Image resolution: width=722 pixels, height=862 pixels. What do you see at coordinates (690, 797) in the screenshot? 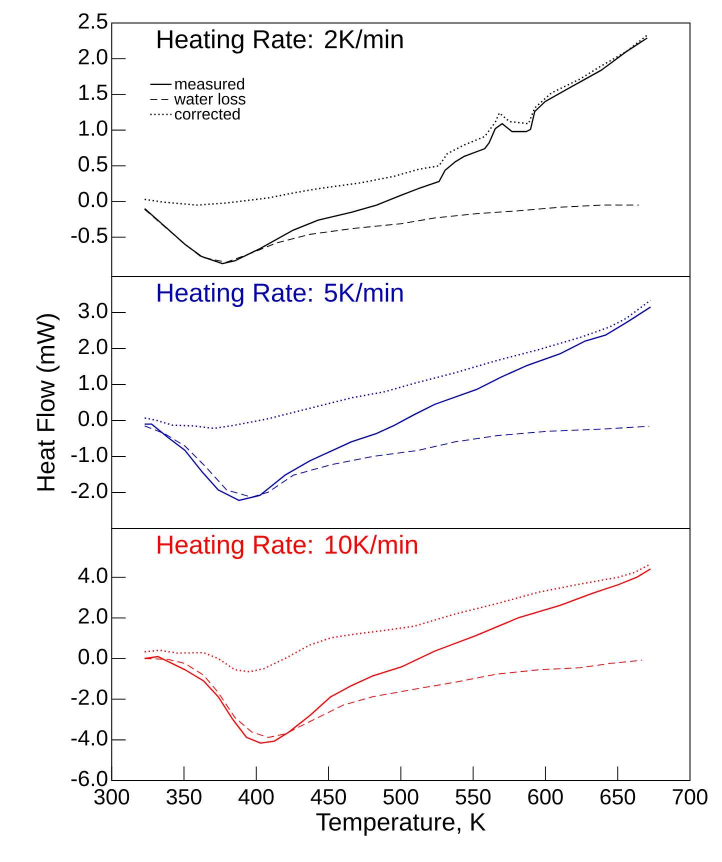
I see `x-tick-label: 700` at bounding box center [690, 797].